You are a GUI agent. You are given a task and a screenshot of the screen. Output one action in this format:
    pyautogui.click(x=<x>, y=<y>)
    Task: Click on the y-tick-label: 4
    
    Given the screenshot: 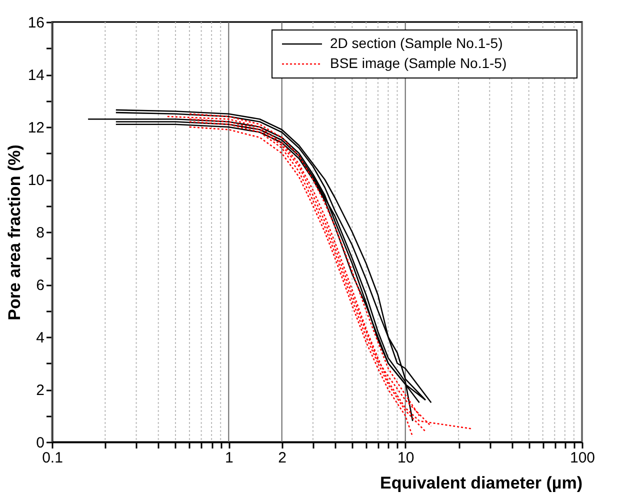 What is the action you would take?
    pyautogui.click(x=40, y=338)
    